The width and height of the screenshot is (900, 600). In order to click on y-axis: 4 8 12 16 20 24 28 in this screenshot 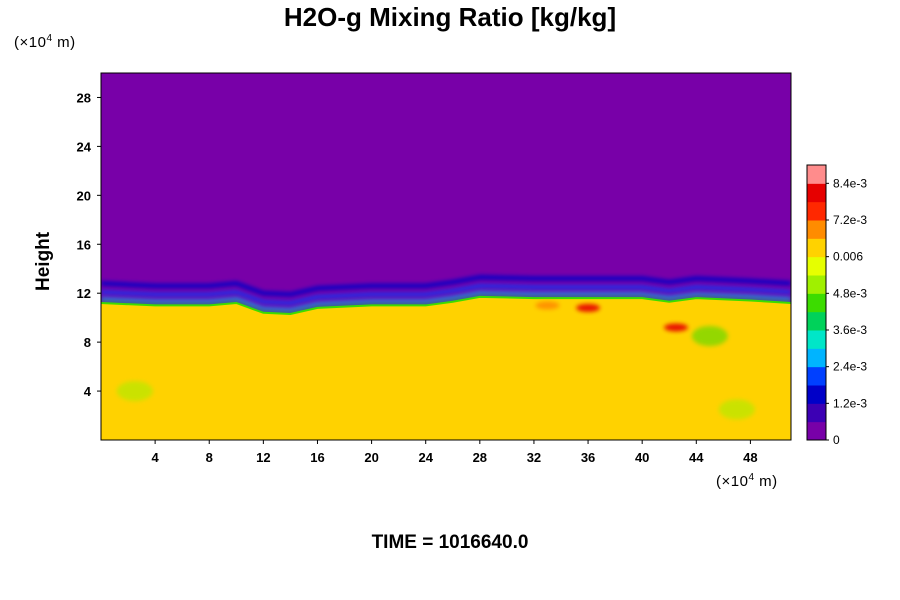, I will do `click(89, 244)`.